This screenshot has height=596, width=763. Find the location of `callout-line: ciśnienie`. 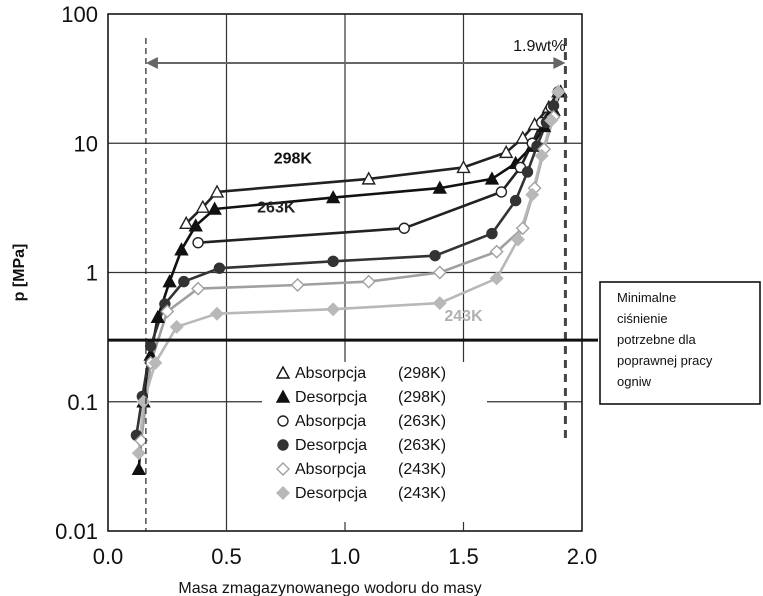

callout-line: ciśnienie is located at coordinates (642, 318).